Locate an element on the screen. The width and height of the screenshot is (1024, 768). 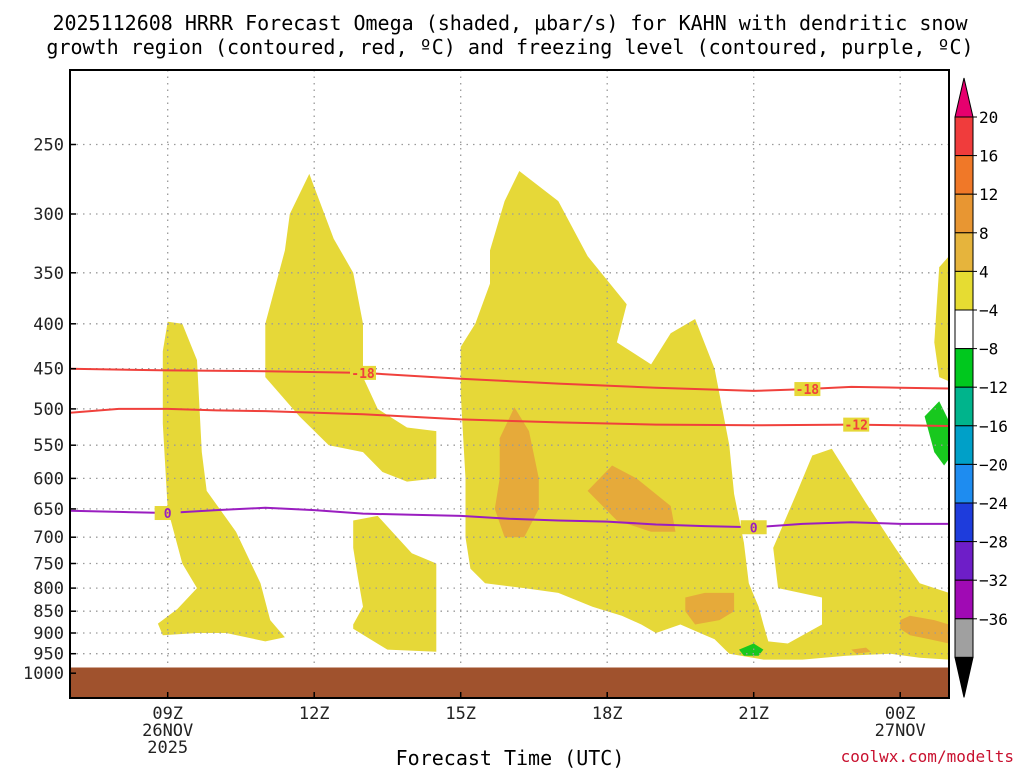
contour-label-0-1: -18 is located at coordinates (808, 390).